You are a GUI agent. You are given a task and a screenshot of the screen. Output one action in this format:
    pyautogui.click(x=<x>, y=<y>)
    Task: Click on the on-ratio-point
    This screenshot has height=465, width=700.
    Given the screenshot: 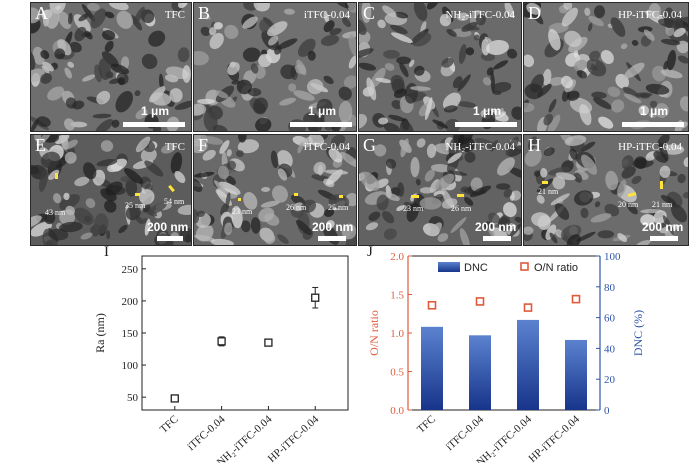 What is the action you would take?
    pyautogui.click(x=432, y=305)
    